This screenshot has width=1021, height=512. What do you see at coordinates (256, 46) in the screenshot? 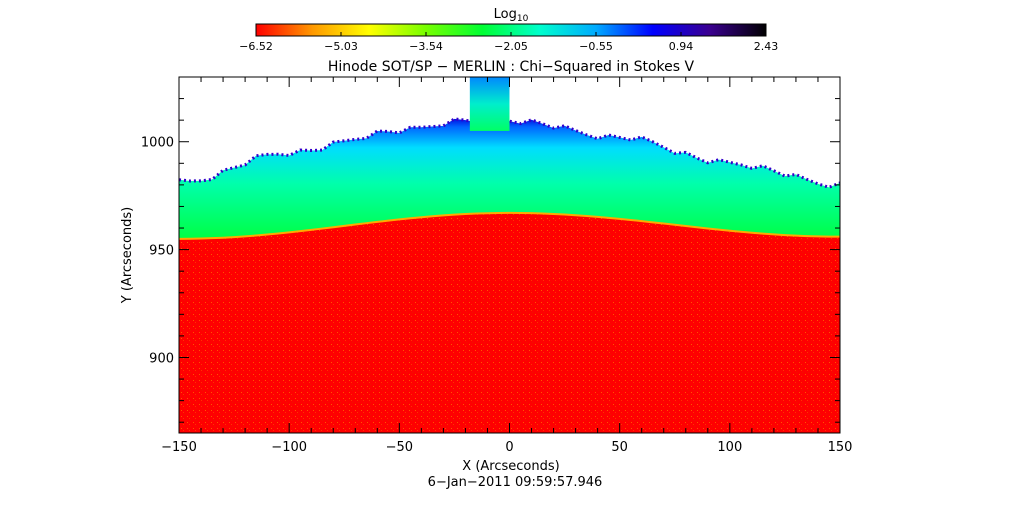
I see `colorbar-tick-label: −6.52` at bounding box center [256, 46].